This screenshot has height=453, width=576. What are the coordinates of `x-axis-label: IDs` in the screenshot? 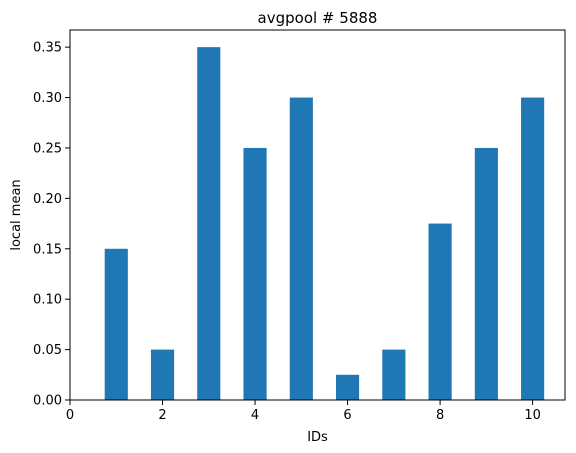 It's located at (317, 437).